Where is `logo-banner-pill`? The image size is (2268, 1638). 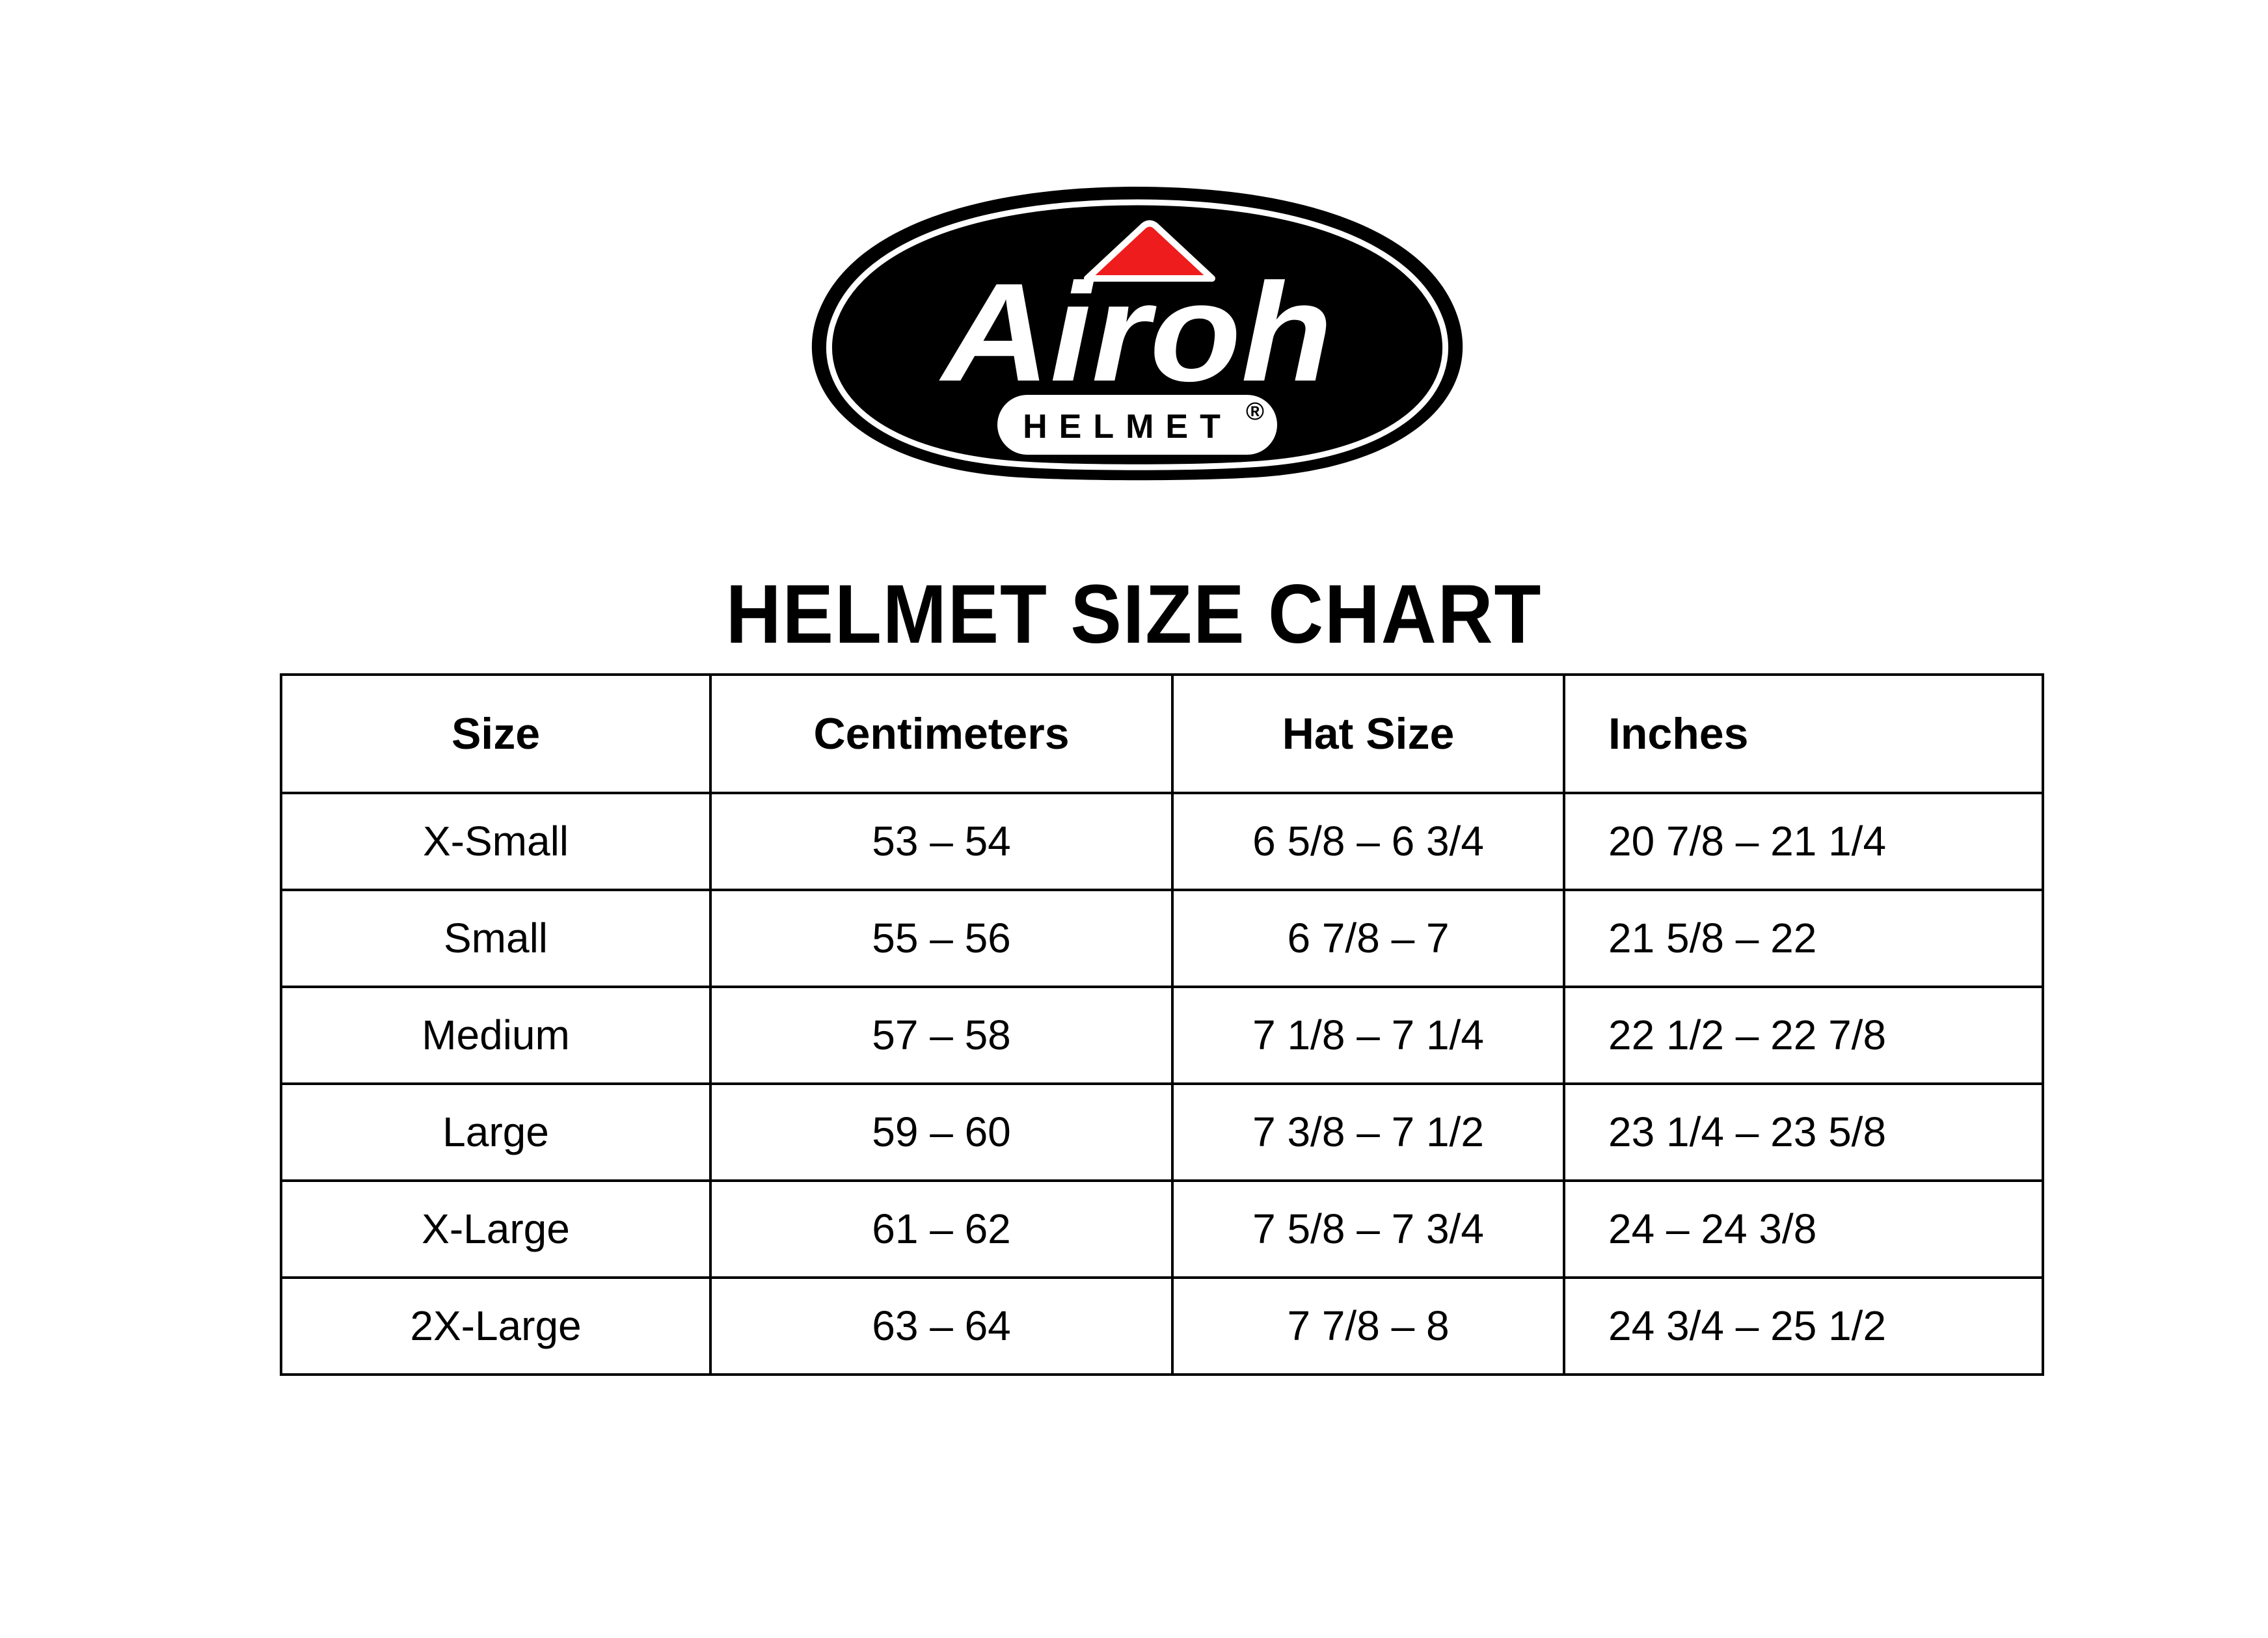
logo-banner-pill is located at coordinates (1137, 425).